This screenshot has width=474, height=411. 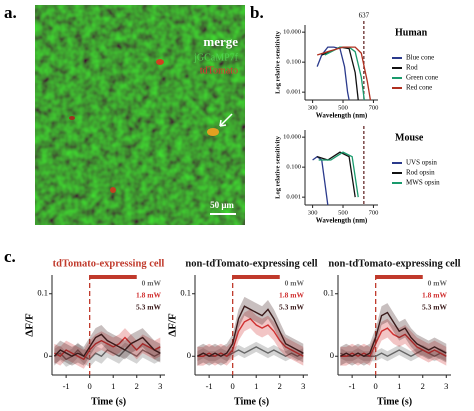 What do you see at coordinates (257, 12) in the screenshot?
I see `panel-label: b.` at bounding box center [257, 12].